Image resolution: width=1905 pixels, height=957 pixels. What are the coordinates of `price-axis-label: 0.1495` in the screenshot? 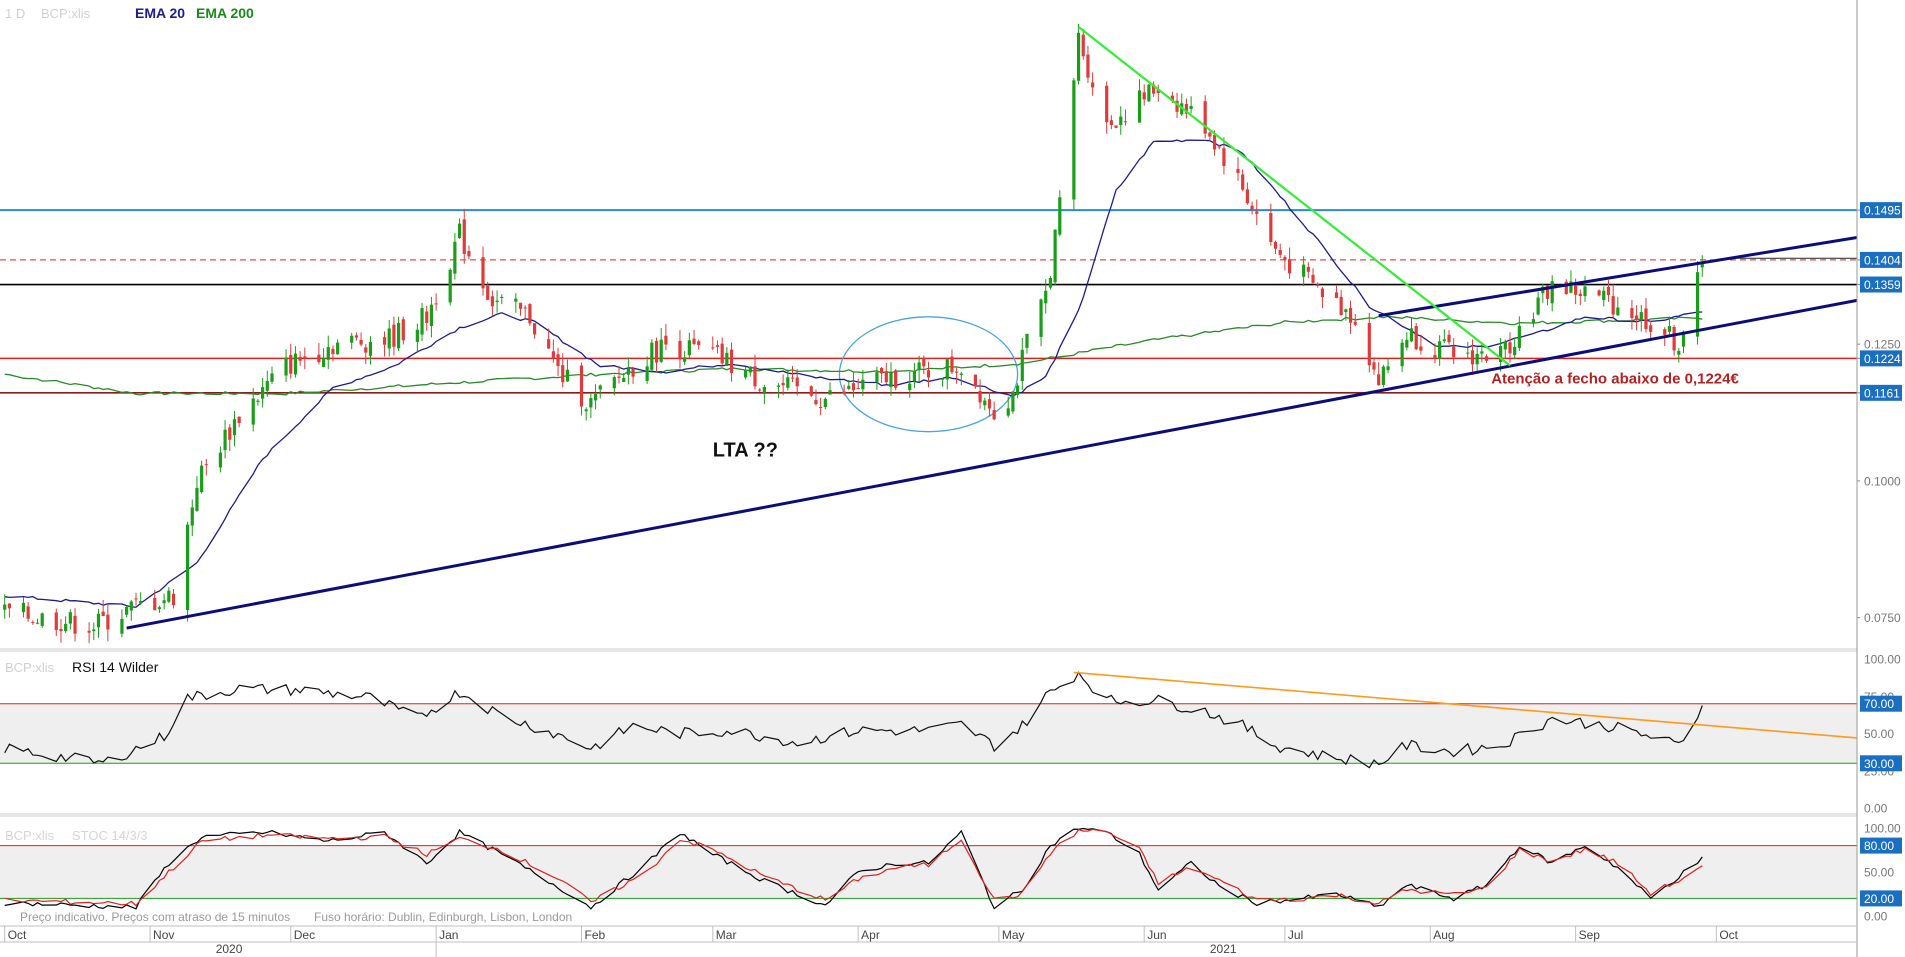 It's located at (1882, 211).